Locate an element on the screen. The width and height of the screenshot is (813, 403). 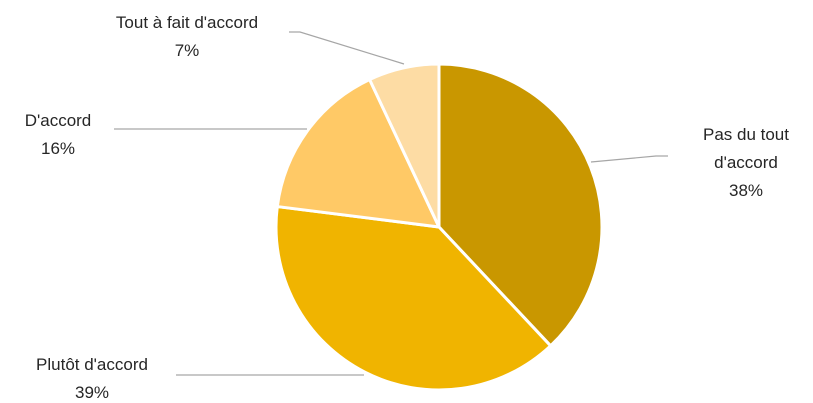
slice-label: Tout à fait d'accord 7% is located at coordinates (187, 36).